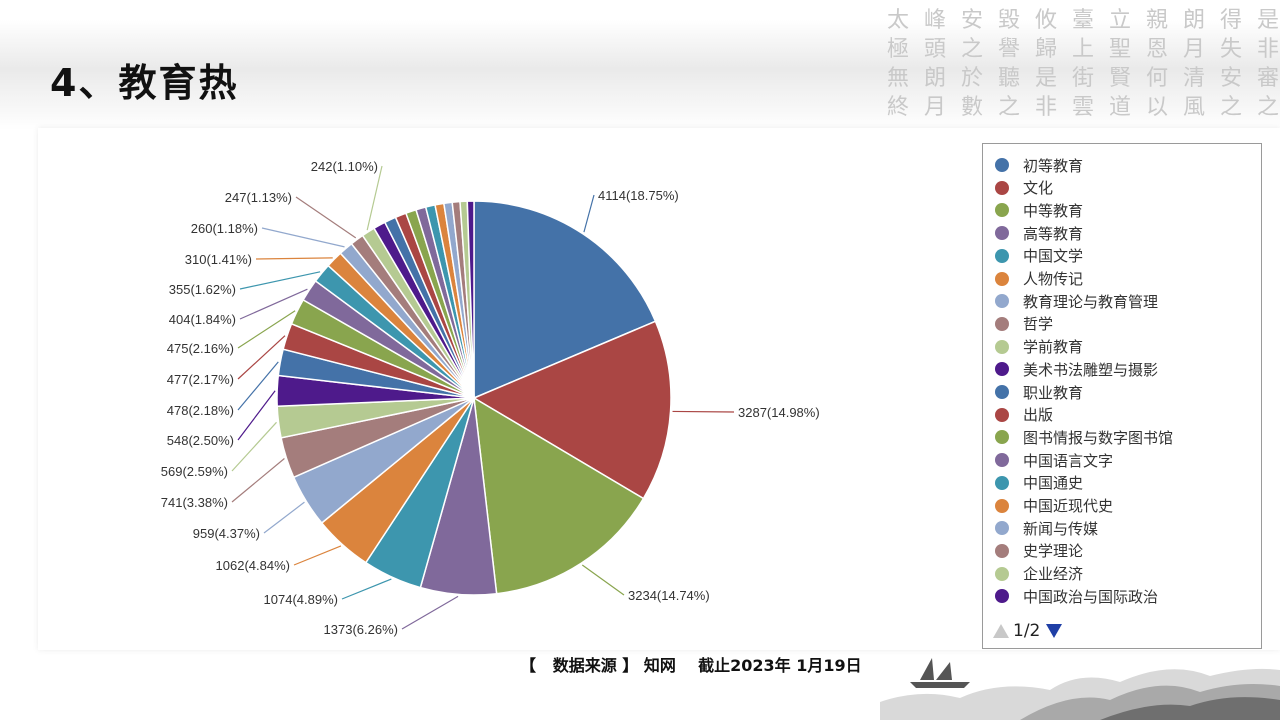  What do you see at coordinates (1053, 210) in the screenshot?
I see `legend-label: 中等教育` at bounding box center [1053, 210].